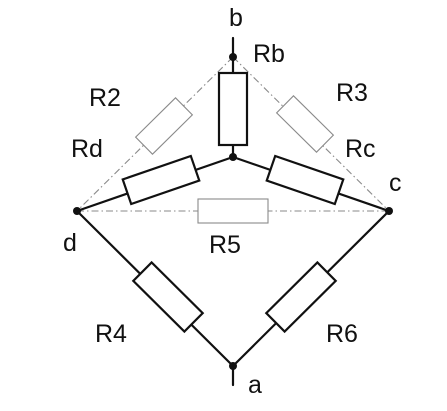 The image size is (447, 411). What do you see at coordinates (233, 157) in the screenshot?
I see `node-center-dot` at bounding box center [233, 157].